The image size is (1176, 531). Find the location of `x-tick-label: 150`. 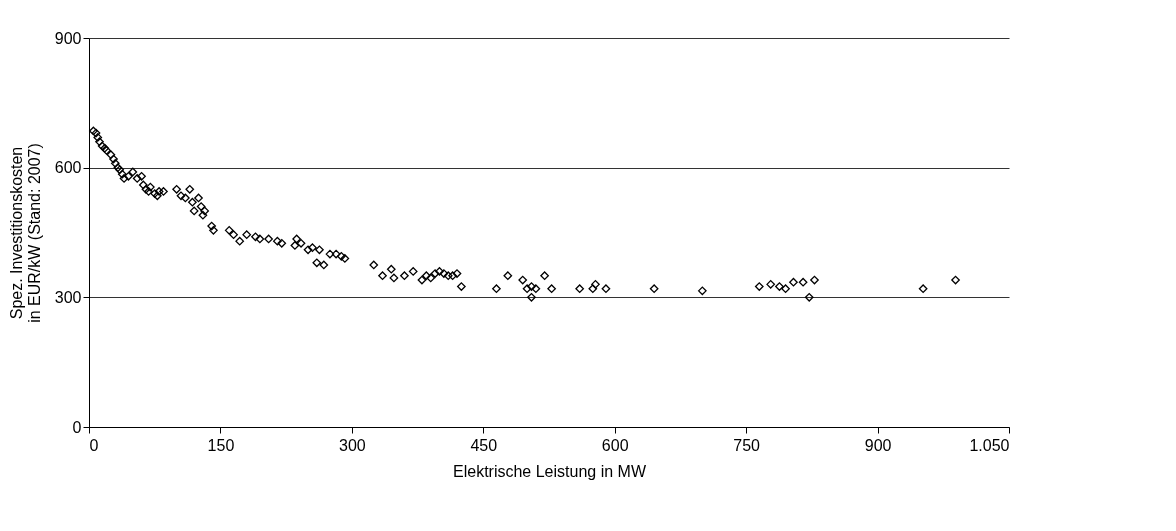

x-tick-label: 150 is located at coordinates (221, 445).